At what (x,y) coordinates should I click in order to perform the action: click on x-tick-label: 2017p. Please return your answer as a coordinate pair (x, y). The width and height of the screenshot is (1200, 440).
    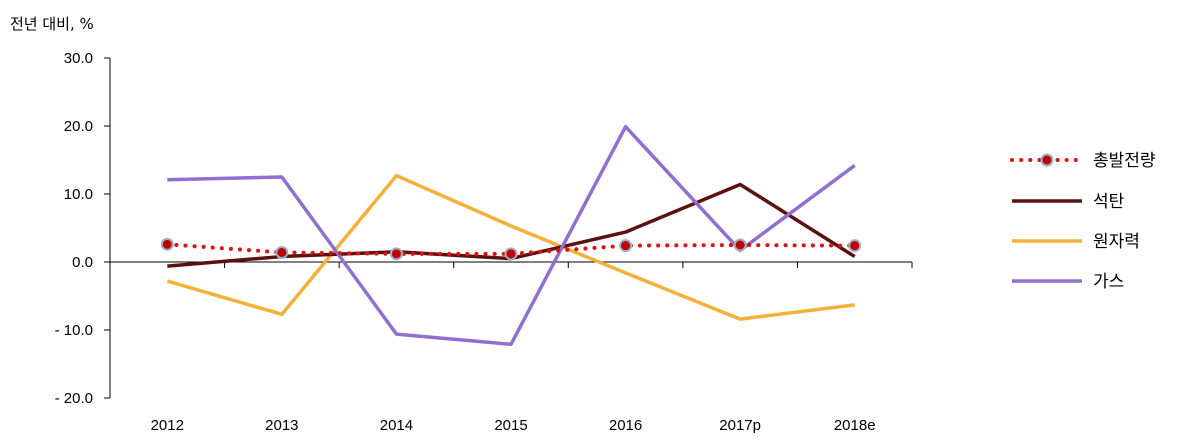
    Looking at the image, I should click on (740, 425).